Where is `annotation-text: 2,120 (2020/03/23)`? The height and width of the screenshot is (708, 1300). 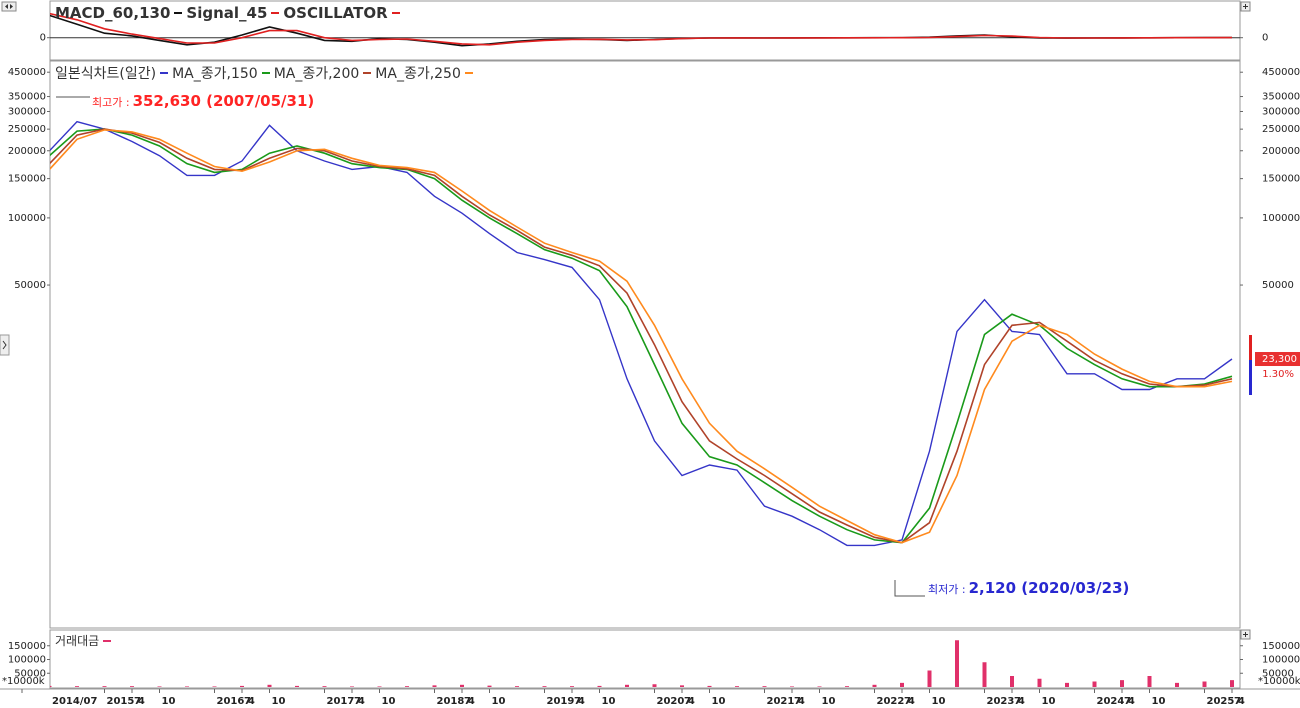 annotation-text: 2,120 (2020/03/23) is located at coordinates (1049, 588).